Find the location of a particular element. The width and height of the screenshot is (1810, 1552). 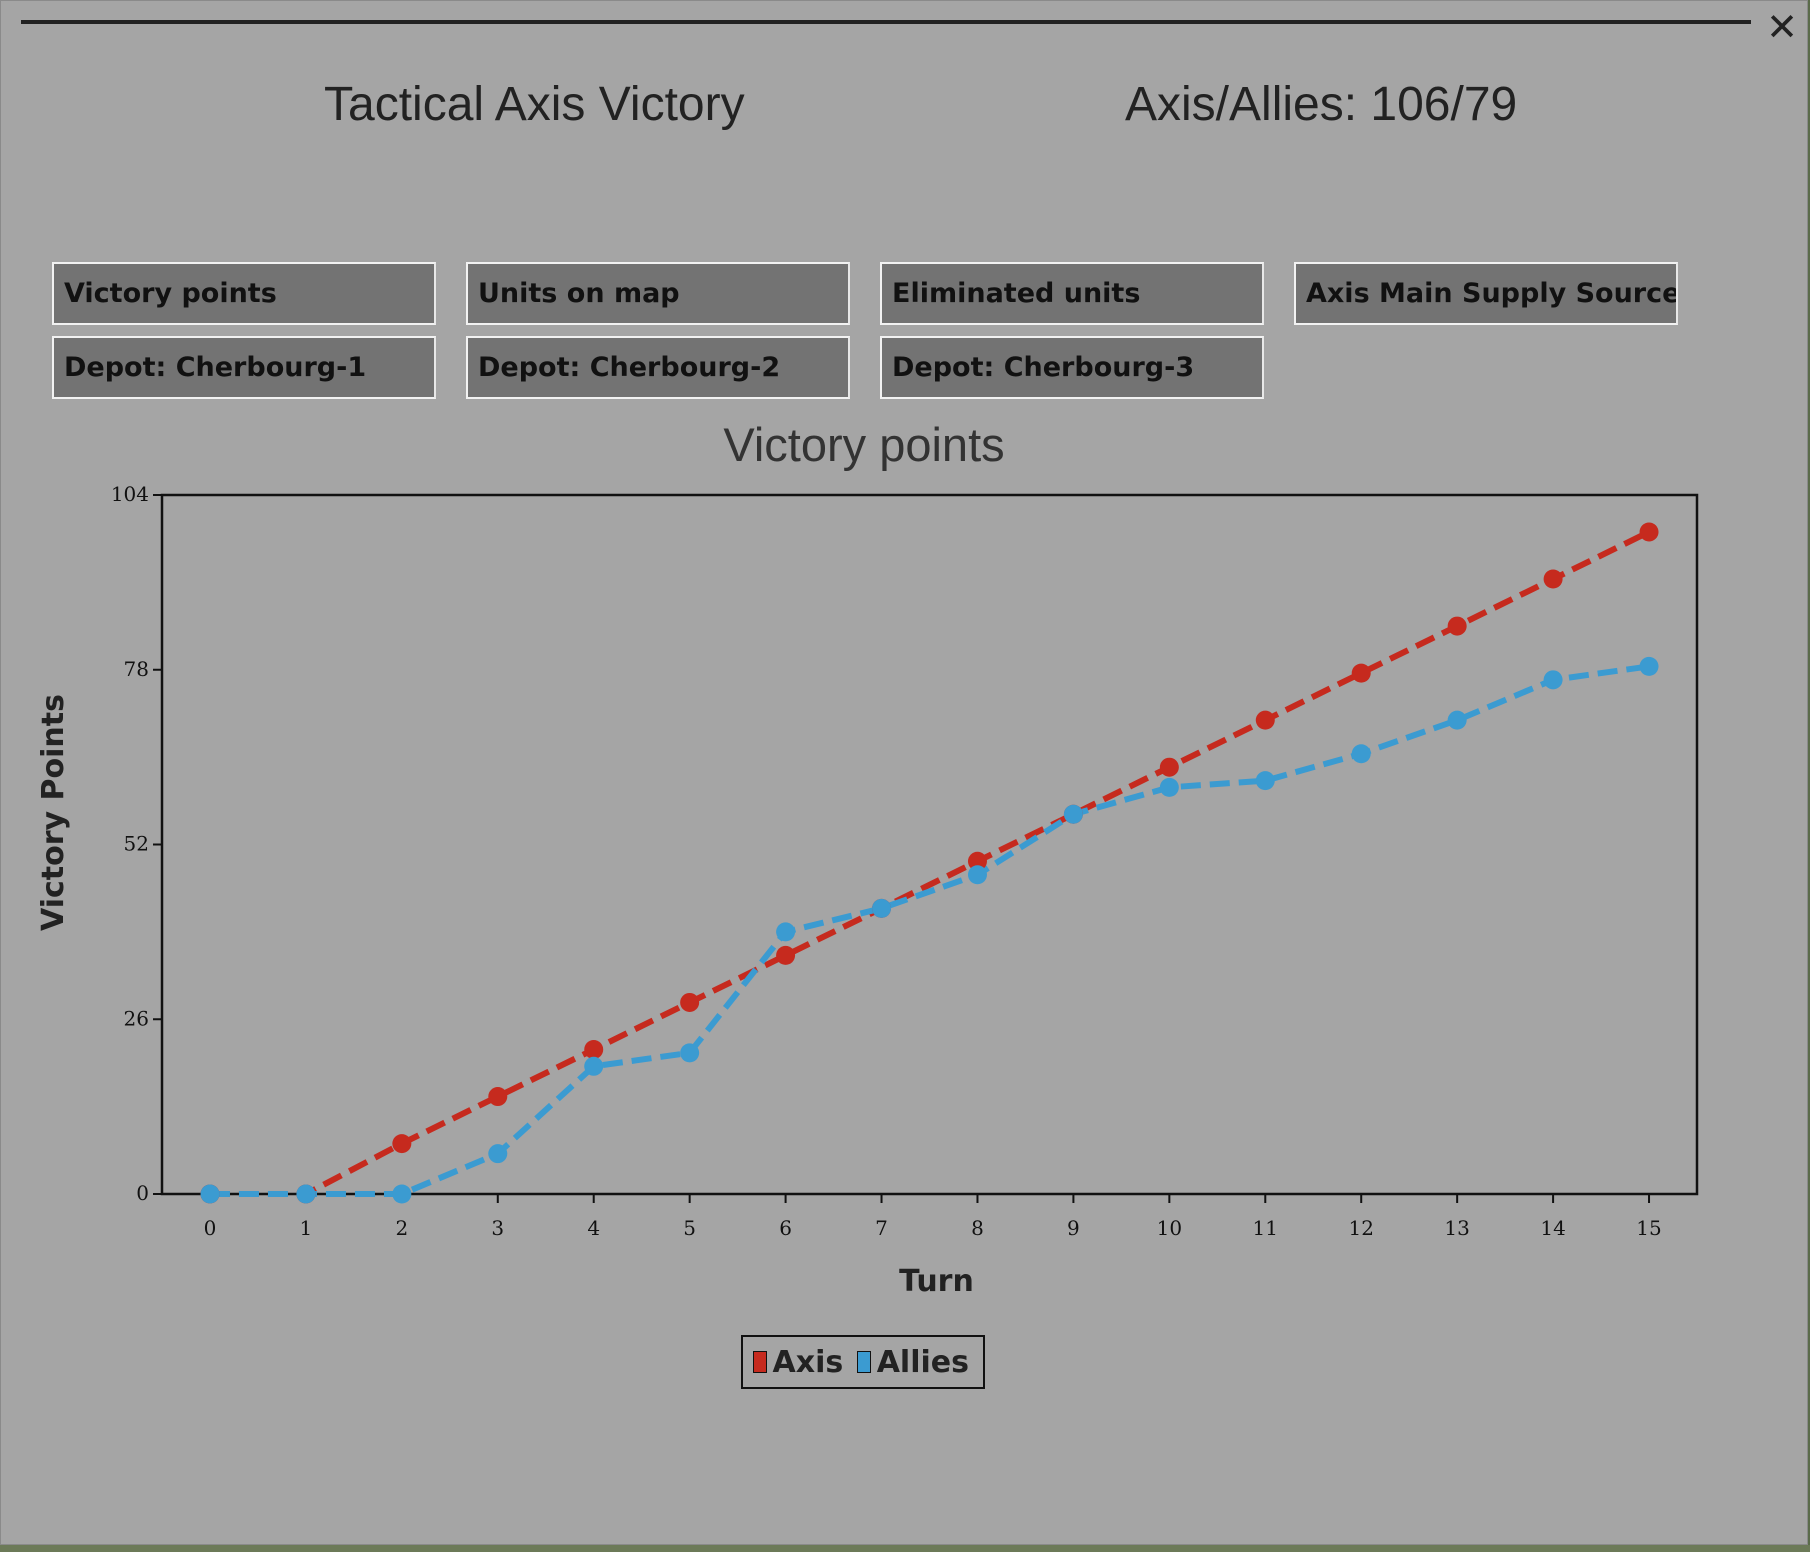

tab-depot-cherbourg-3: Depot: Cherbourg-3 is located at coordinates (1072, 367).